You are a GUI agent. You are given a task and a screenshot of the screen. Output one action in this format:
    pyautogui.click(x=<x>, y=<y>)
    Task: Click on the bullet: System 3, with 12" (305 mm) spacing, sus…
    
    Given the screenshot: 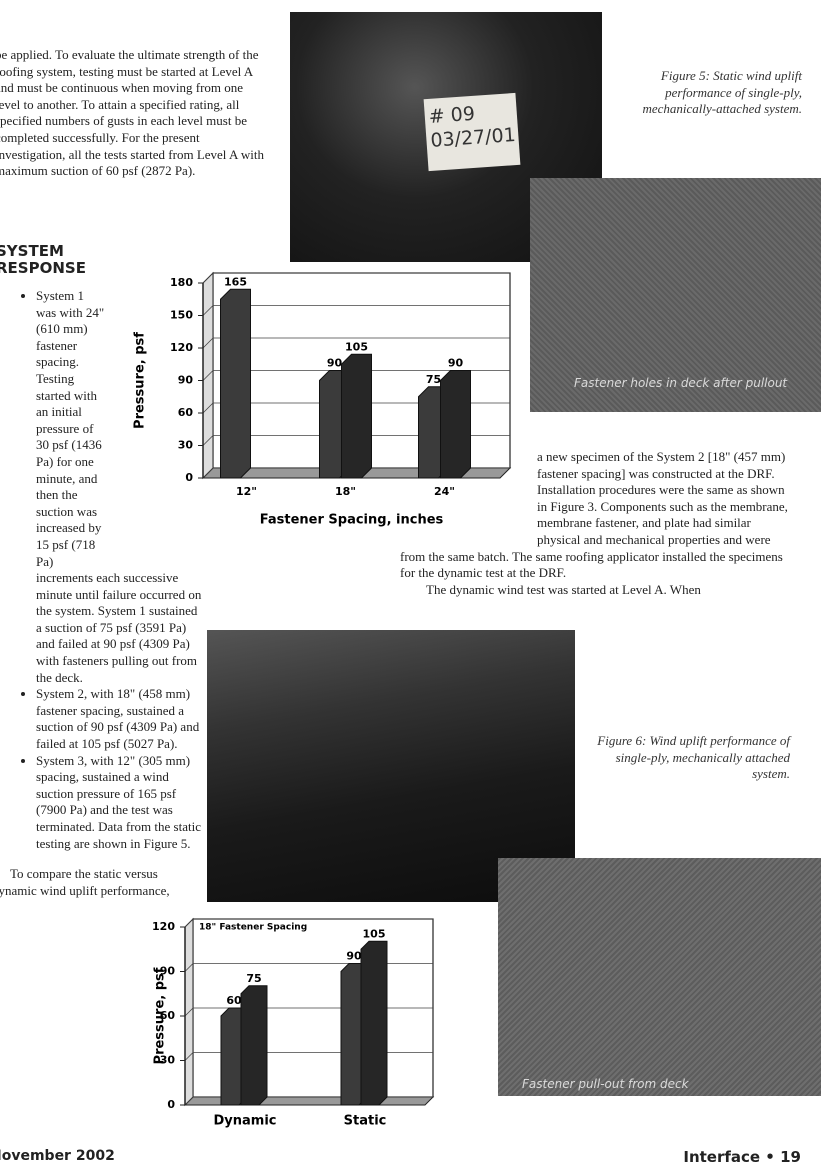 What is the action you would take?
    pyautogui.click(x=215, y=803)
    